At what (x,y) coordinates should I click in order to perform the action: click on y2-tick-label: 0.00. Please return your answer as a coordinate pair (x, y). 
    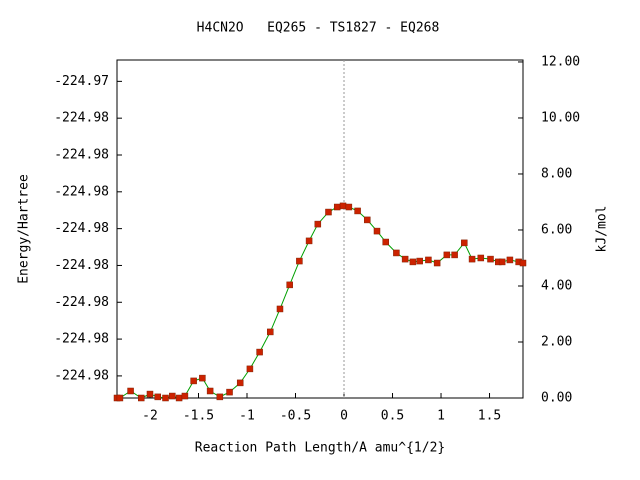
    Looking at the image, I should click on (556, 398).